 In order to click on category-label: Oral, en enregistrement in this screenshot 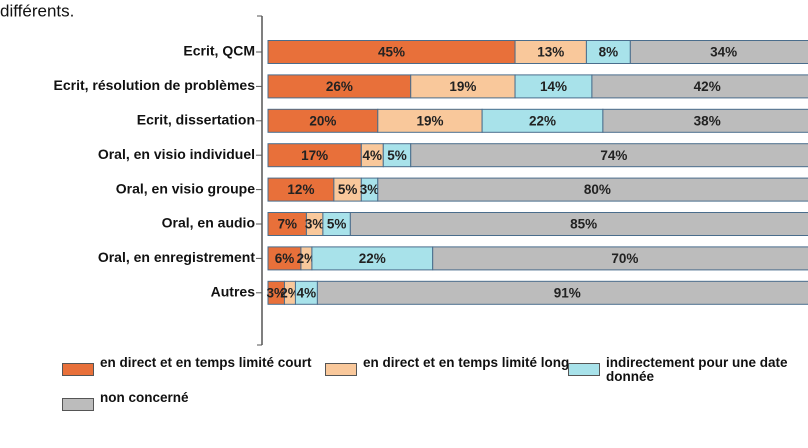, I will do `click(177, 257)`.